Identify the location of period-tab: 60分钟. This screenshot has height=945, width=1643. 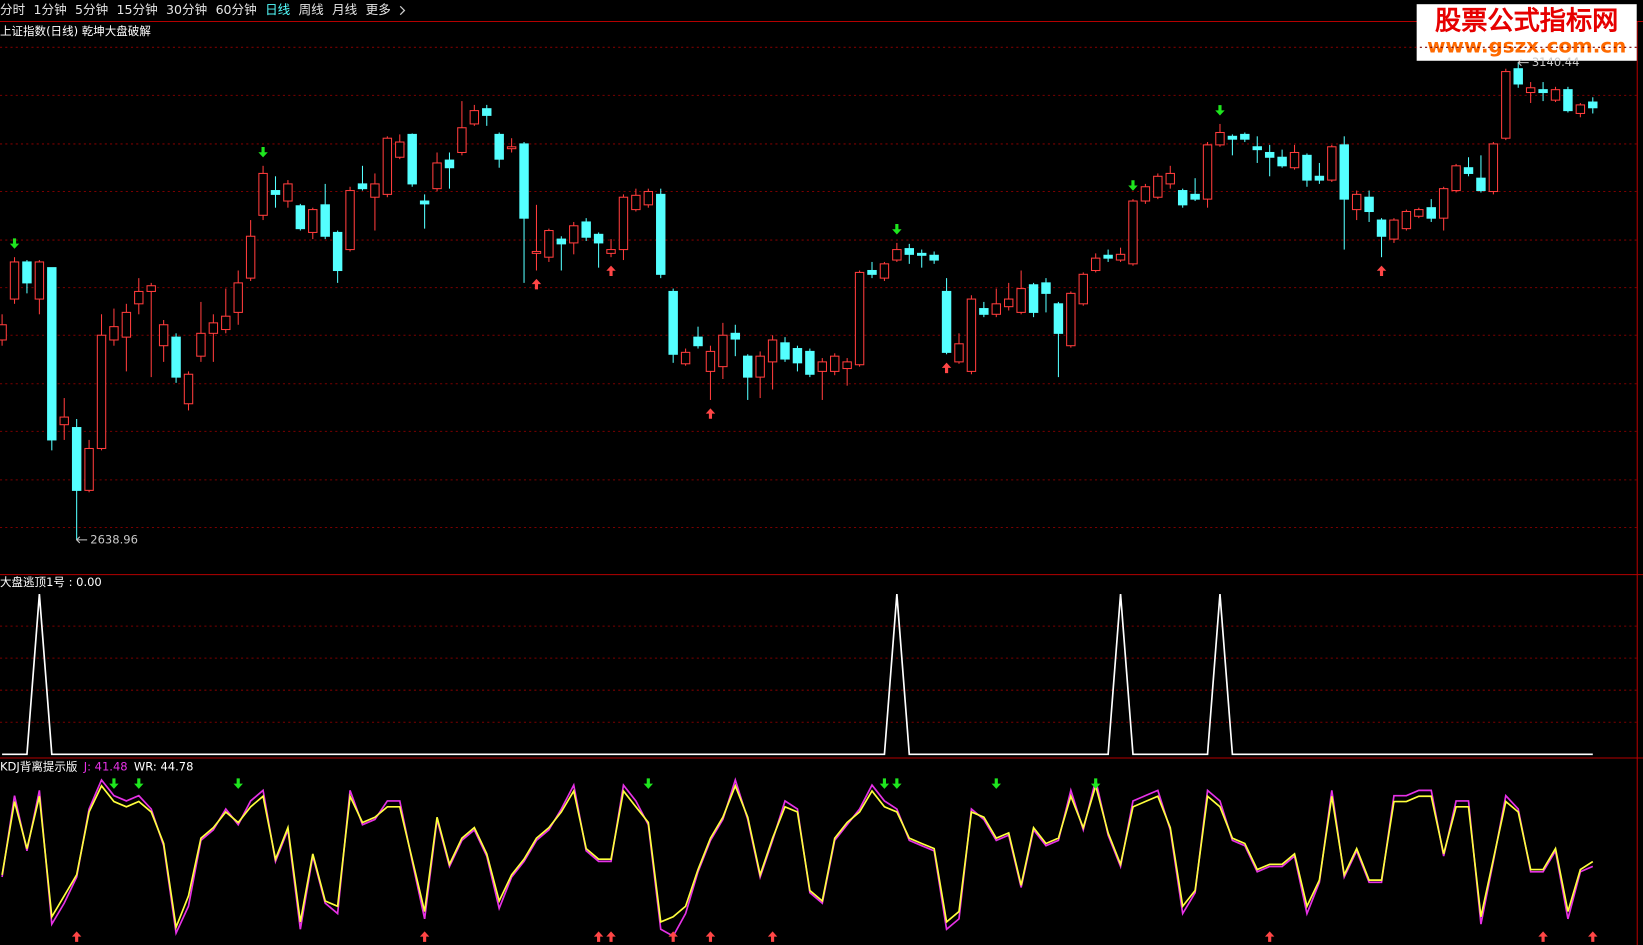
(236, 9).